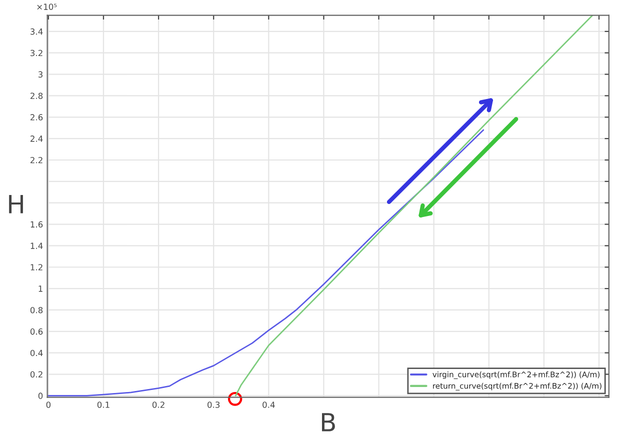 This screenshot has height=439, width=631. What do you see at coordinates (47, 7) in the screenshot?
I see `text: ×10⁵` at bounding box center [47, 7].